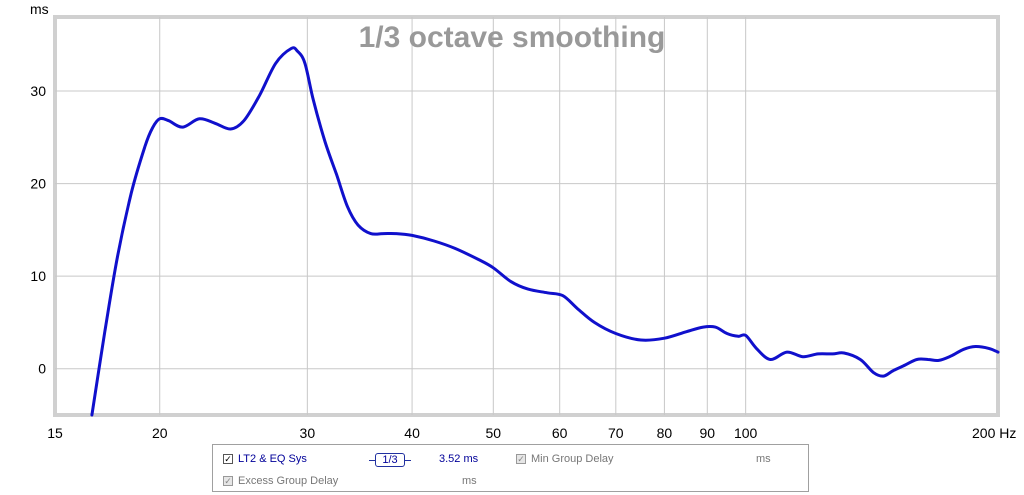 This screenshot has height=495, width=1024. What do you see at coordinates (228, 458) in the screenshot?
I see `series-checkbox: ✓` at bounding box center [228, 458].